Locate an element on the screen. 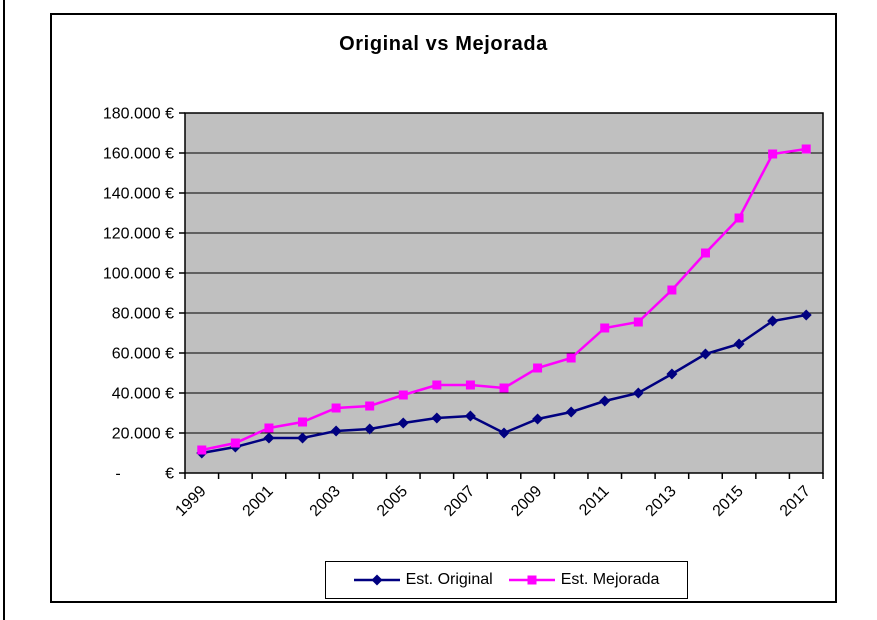  legend-label-est-mejorada: Est. Mejorada is located at coordinates (610, 579).